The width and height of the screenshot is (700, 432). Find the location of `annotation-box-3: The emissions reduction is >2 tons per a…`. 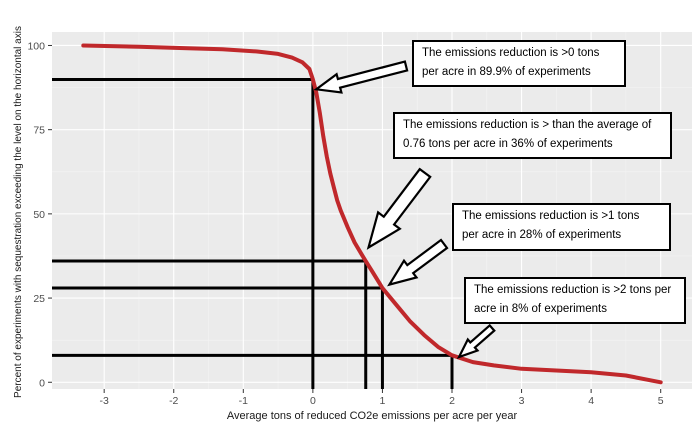

annotation-box-3: The emissions reduction is >2 tons per a… is located at coordinates (575, 300).